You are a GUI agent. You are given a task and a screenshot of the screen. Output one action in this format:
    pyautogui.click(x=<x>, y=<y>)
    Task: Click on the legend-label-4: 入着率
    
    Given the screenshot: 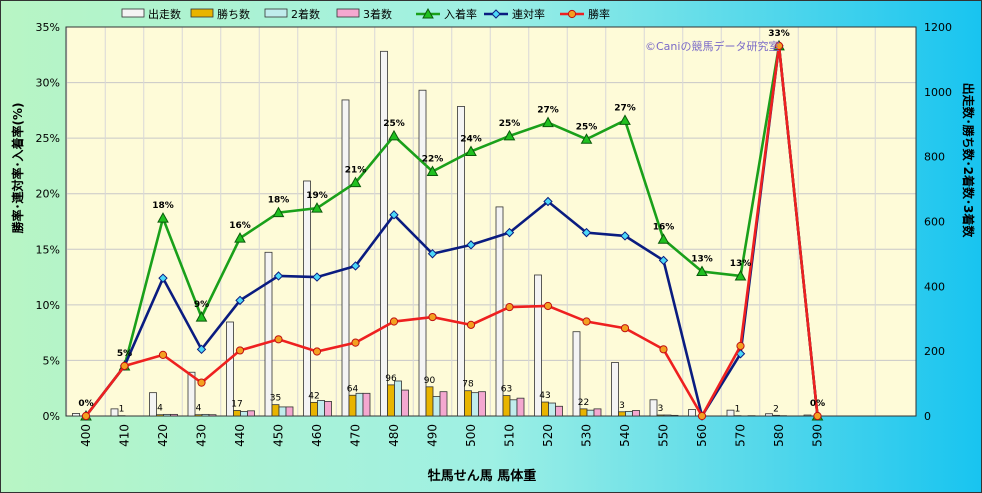 What is the action you would take?
    pyautogui.click(x=460, y=14)
    